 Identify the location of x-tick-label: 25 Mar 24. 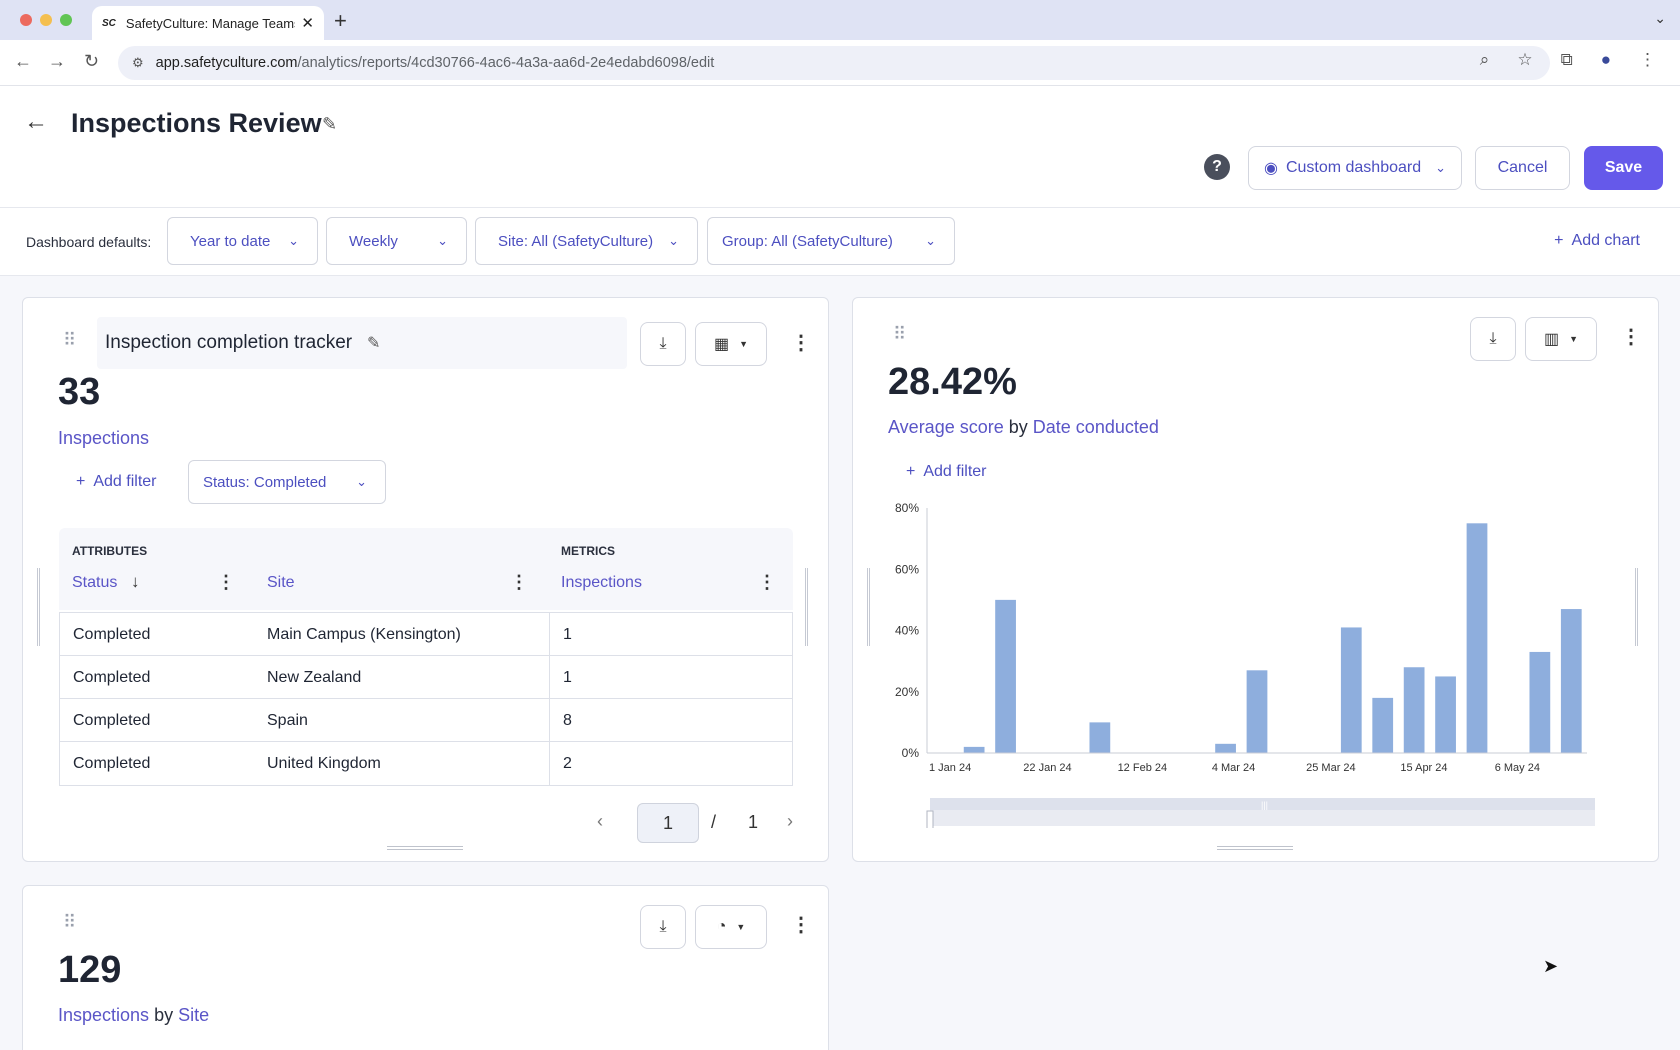
(1331, 768).